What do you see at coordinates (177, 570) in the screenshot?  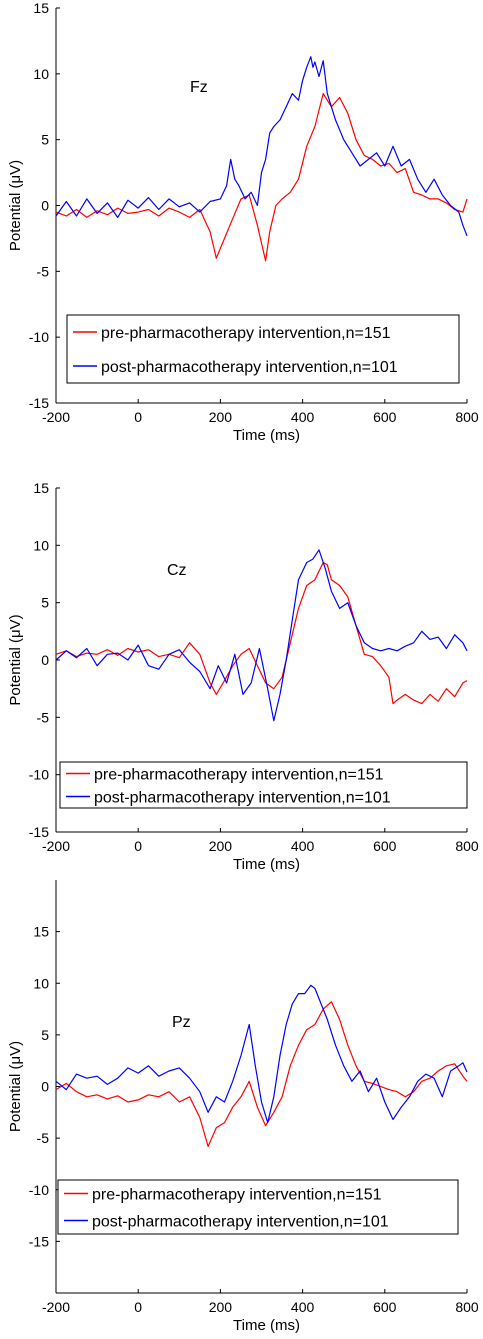 I see `channel-label: Cz` at bounding box center [177, 570].